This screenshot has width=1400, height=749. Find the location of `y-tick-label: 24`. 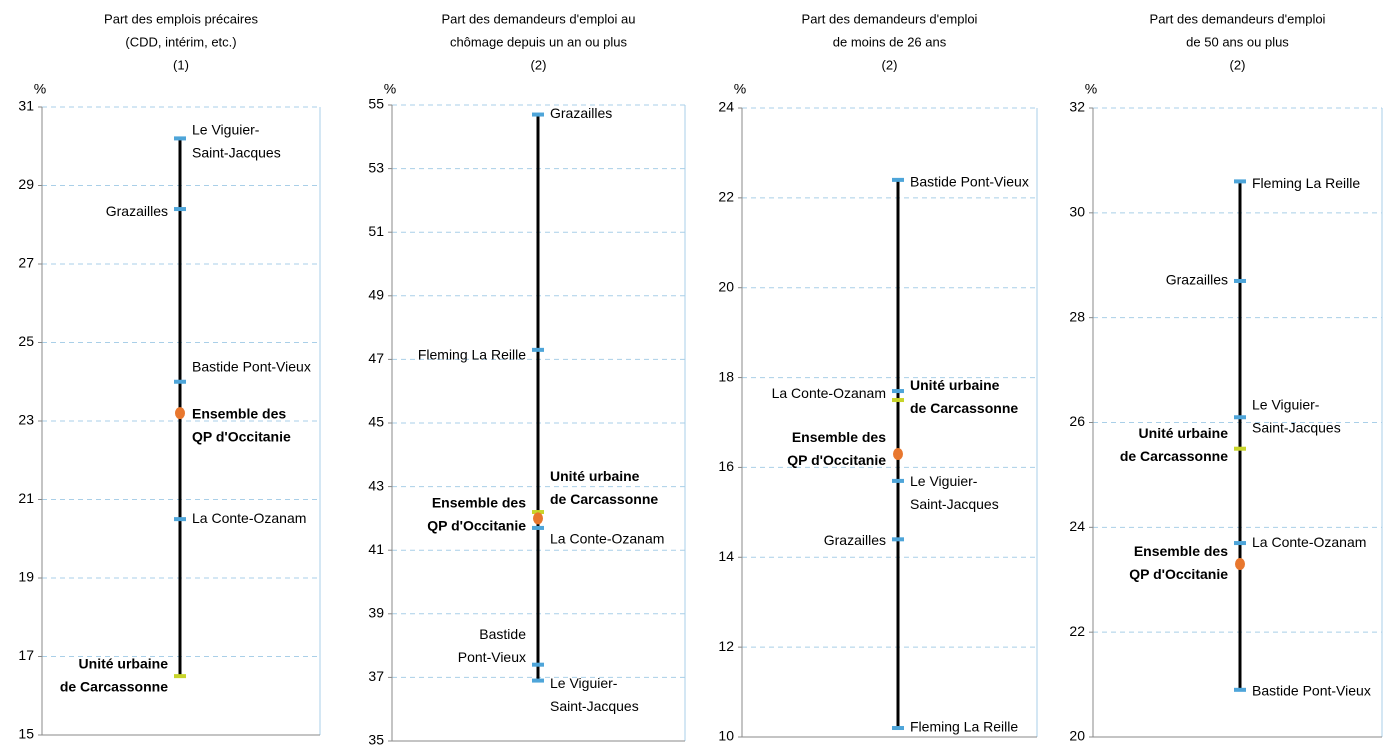

y-tick-label: 24 is located at coordinates (726, 107).